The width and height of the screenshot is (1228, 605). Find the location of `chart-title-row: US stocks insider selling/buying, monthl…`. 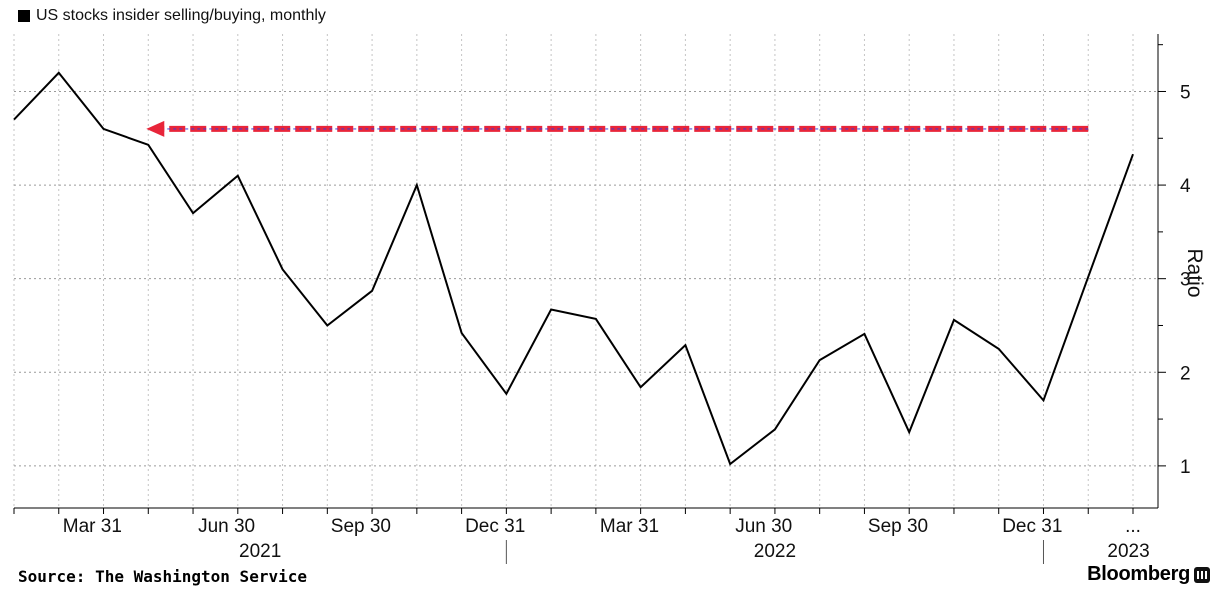

chart-title-row: US stocks insider selling/buying, monthl… is located at coordinates (172, 16).